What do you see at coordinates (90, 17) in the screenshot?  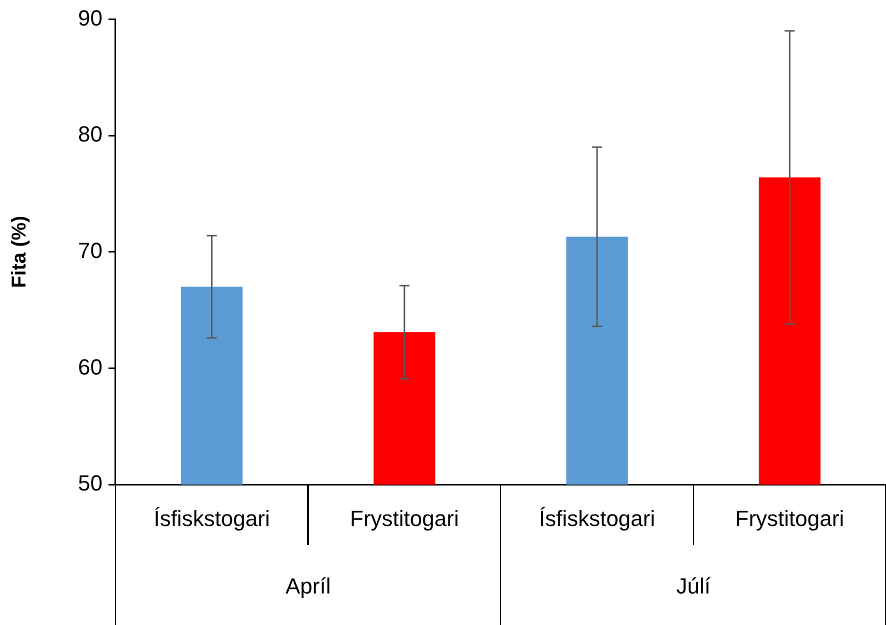 I see `y-tick-label: 90` at bounding box center [90, 17].